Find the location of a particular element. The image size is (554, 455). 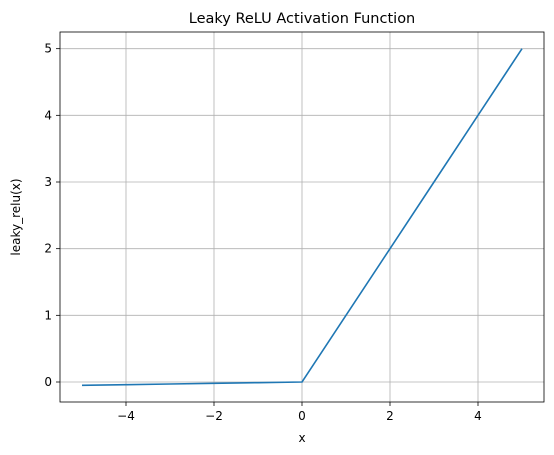

y-tick-label-4: 4 is located at coordinates (48, 115).